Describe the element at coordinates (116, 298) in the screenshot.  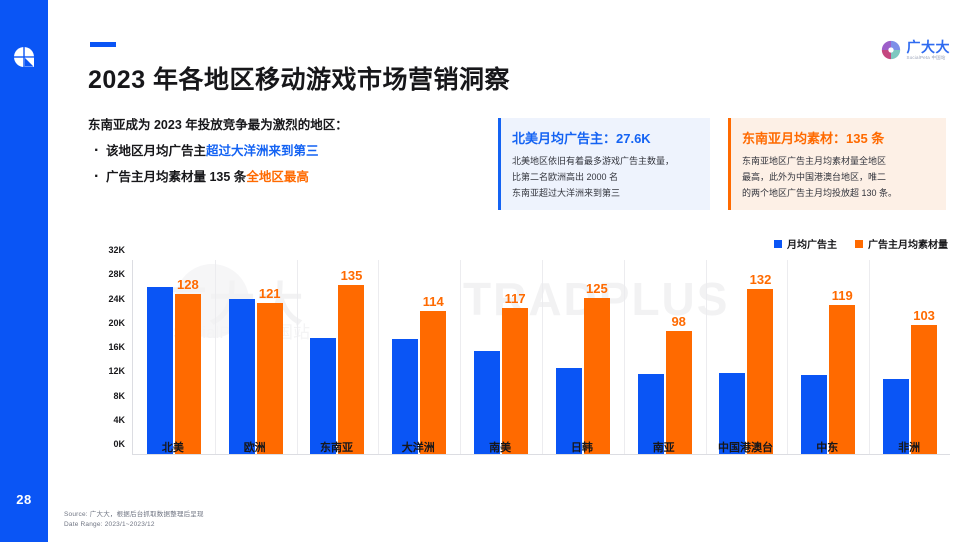
I see `y-axis-tick: 24K` at that location.